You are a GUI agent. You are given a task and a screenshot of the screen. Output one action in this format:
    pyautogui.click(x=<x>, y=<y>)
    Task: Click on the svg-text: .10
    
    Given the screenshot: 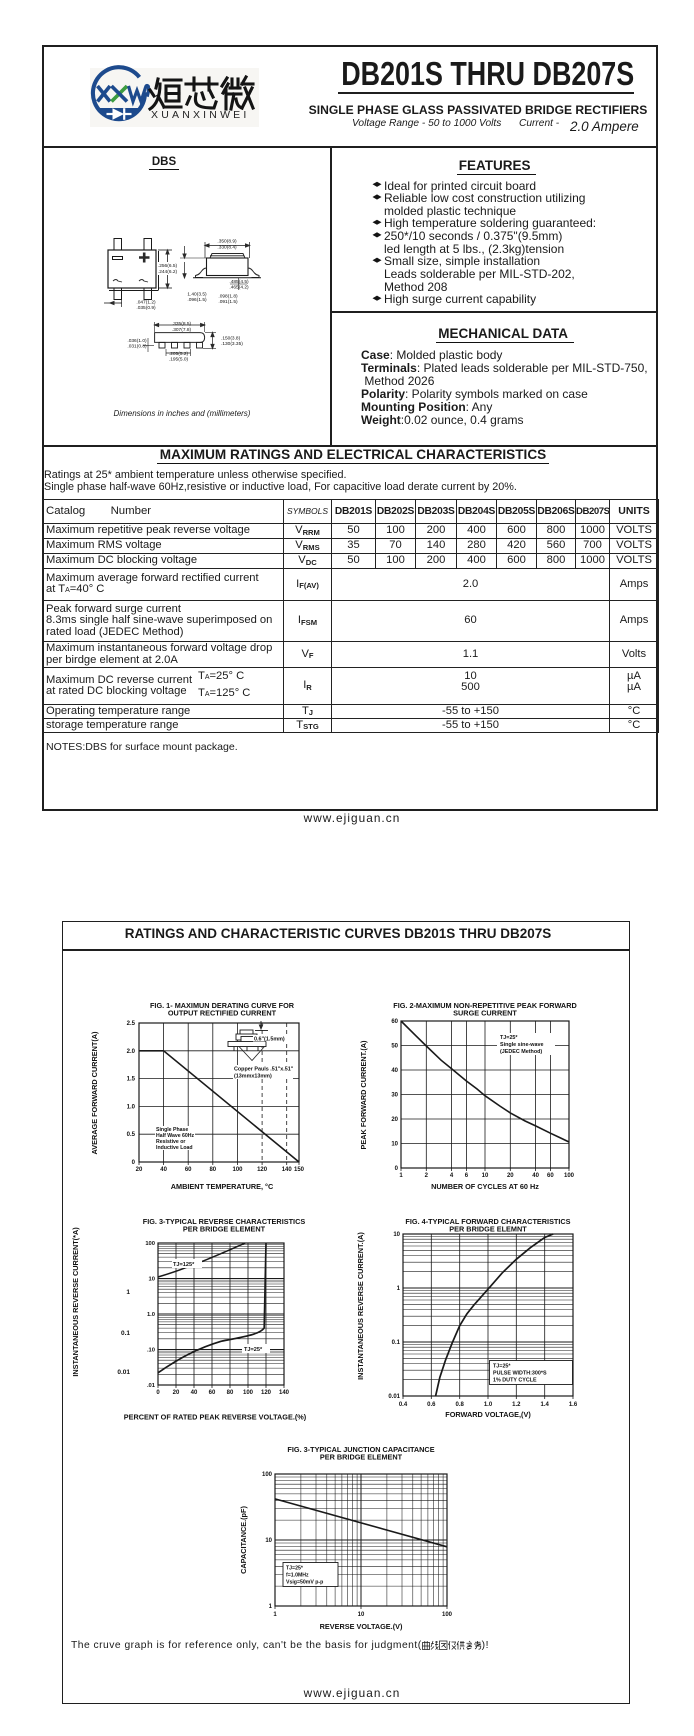 What is the action you would take?
    pyautogui.click(x=151, y=1351)
    